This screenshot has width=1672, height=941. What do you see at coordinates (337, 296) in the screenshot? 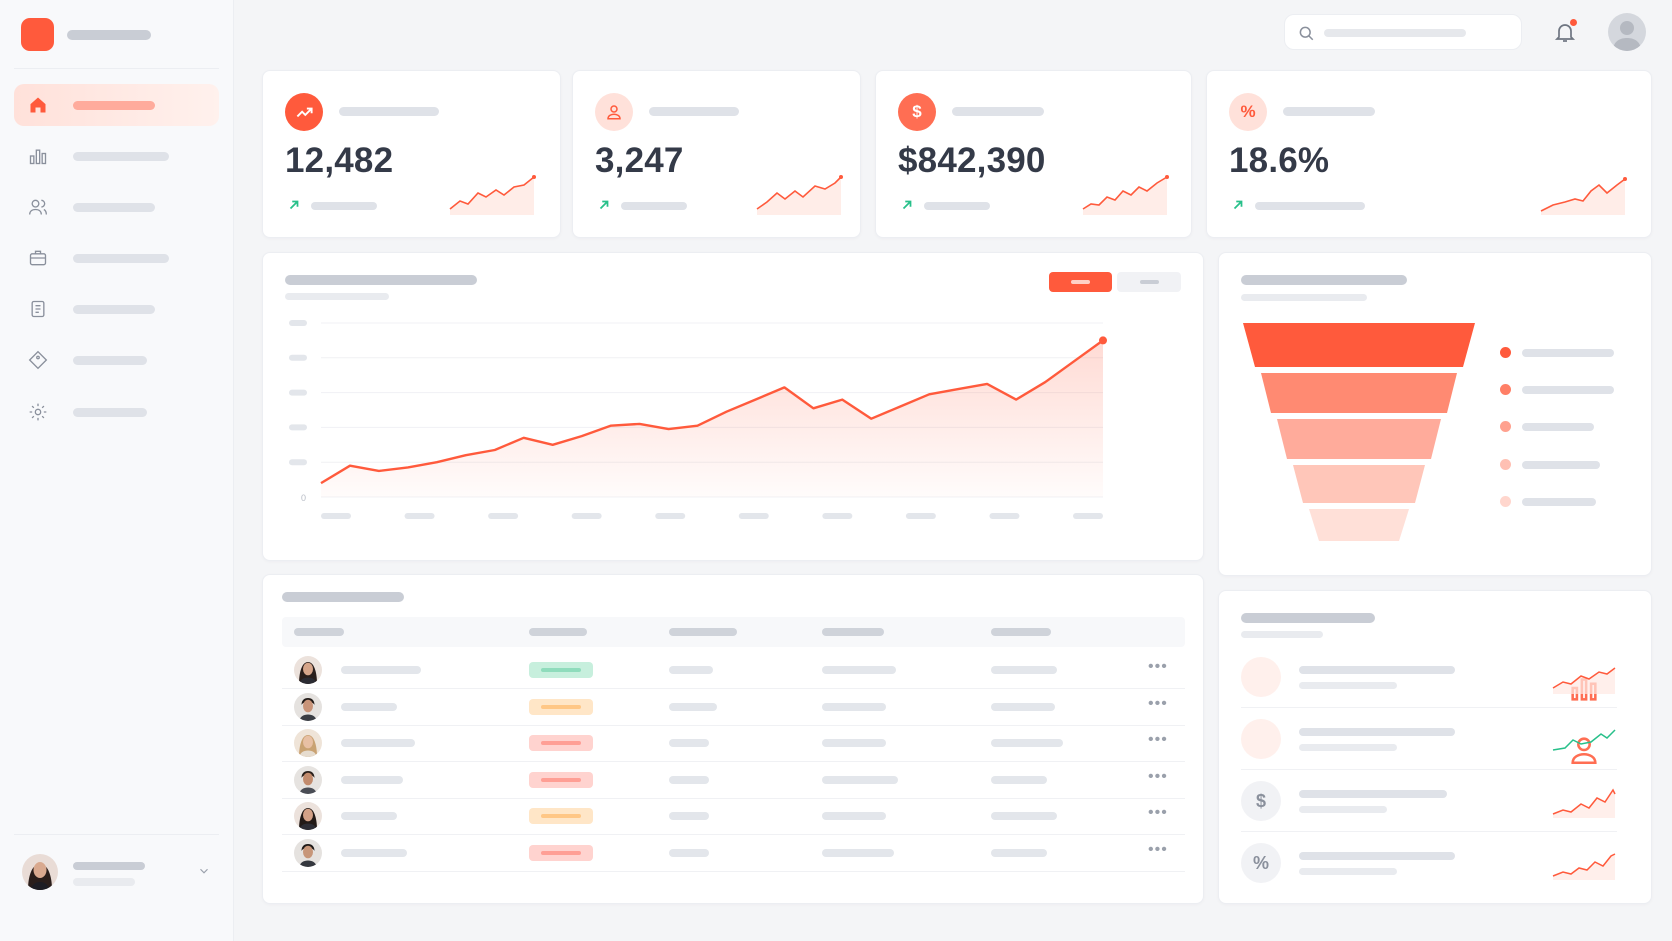
I see `chart-subtitle` at bounding box center [337, 296].